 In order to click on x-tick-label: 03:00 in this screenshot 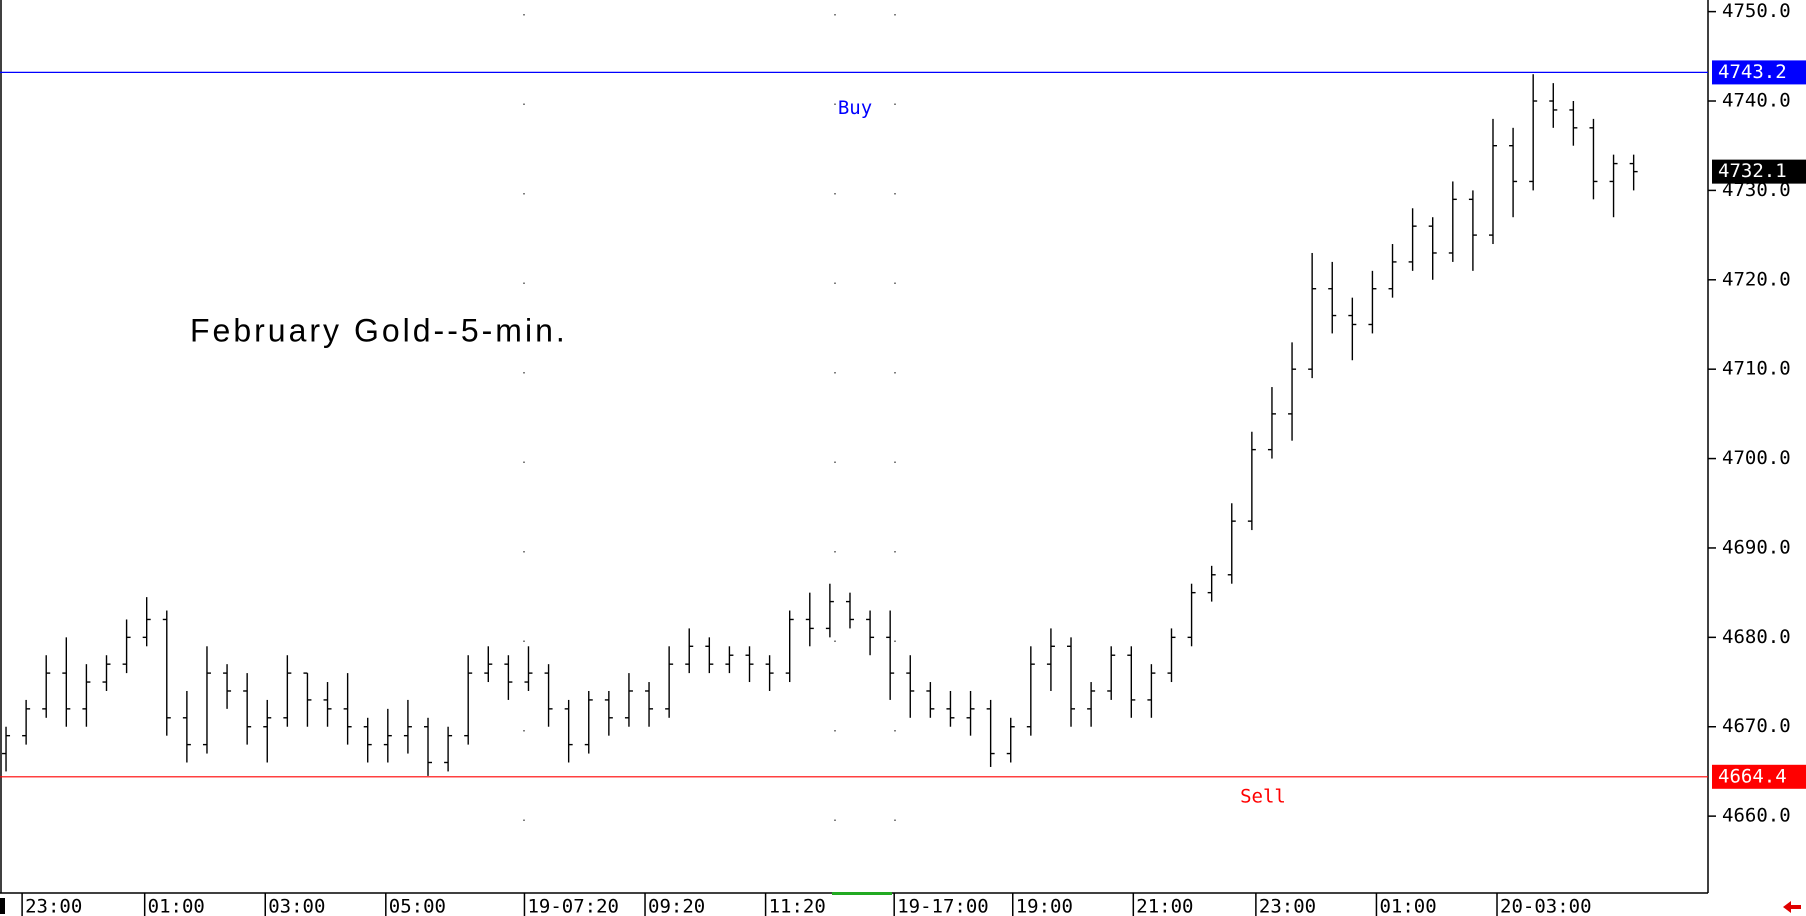, I will do `click(296, 906)`.